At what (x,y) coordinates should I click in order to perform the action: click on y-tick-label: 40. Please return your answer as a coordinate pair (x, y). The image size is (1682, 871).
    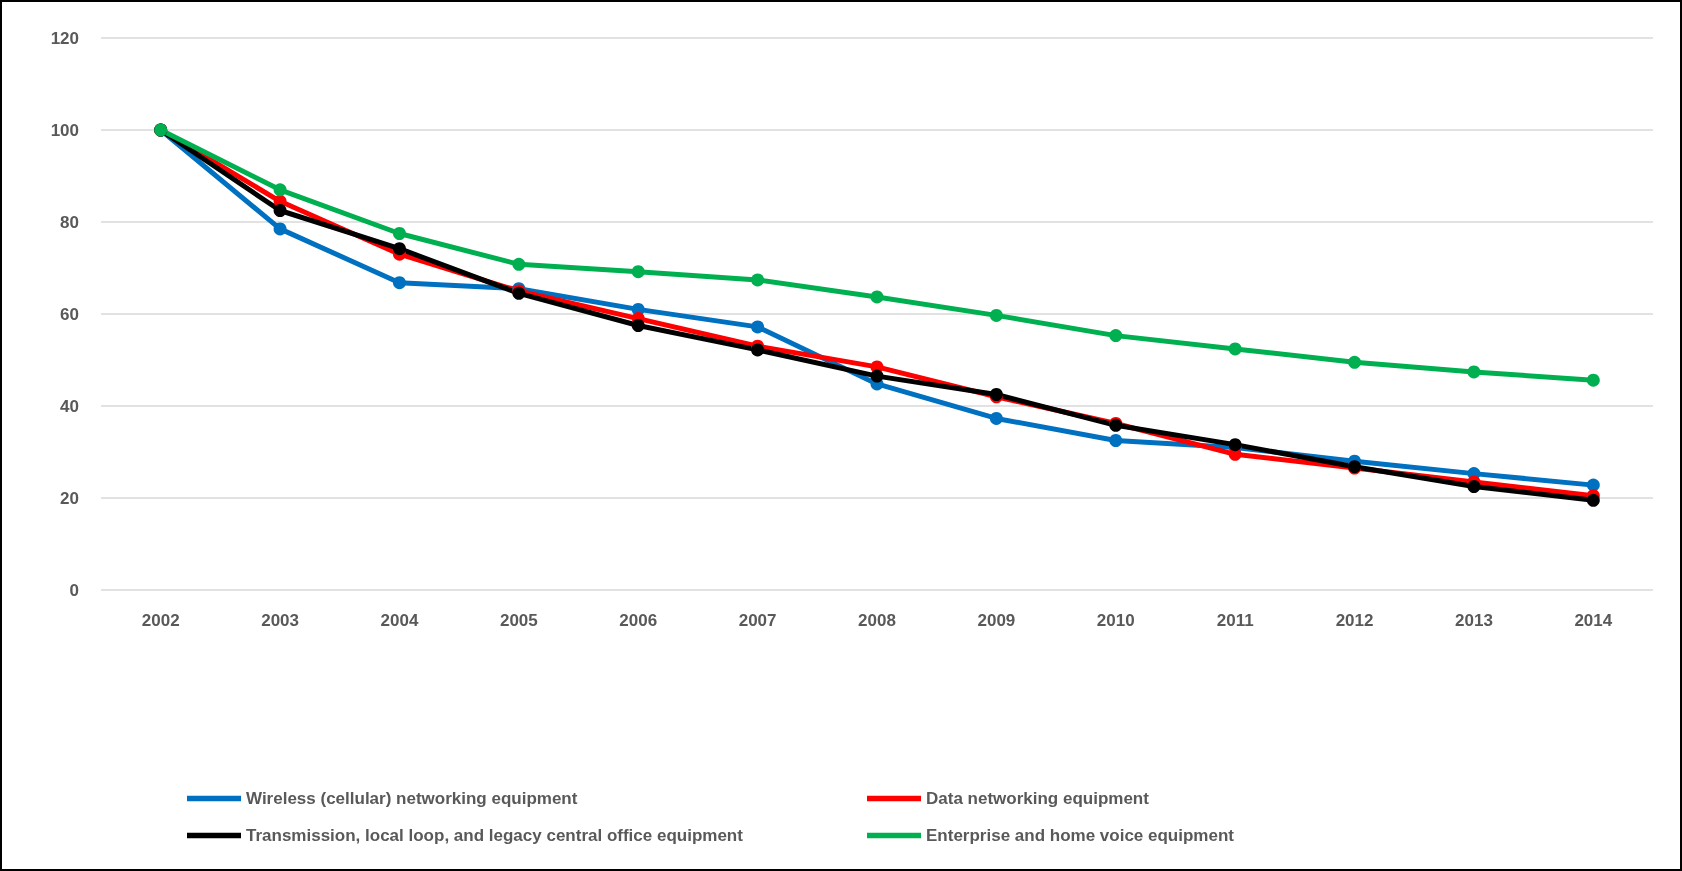
    Looking at the image, I should click on (69, 406).